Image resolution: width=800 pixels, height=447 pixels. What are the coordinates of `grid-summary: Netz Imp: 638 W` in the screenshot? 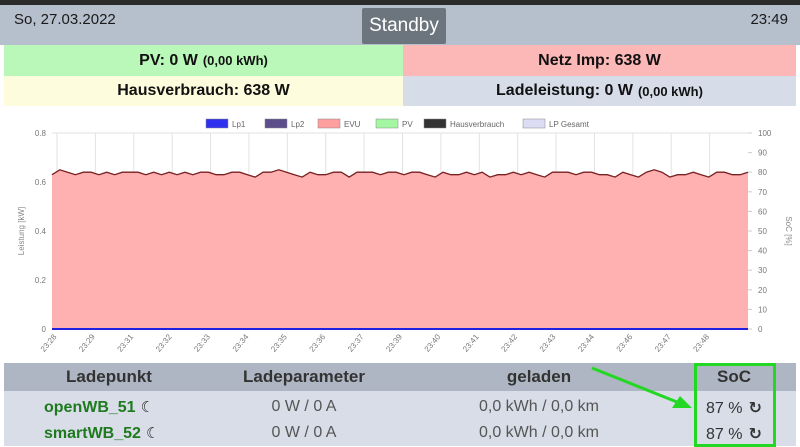 It's located at (599, 60).